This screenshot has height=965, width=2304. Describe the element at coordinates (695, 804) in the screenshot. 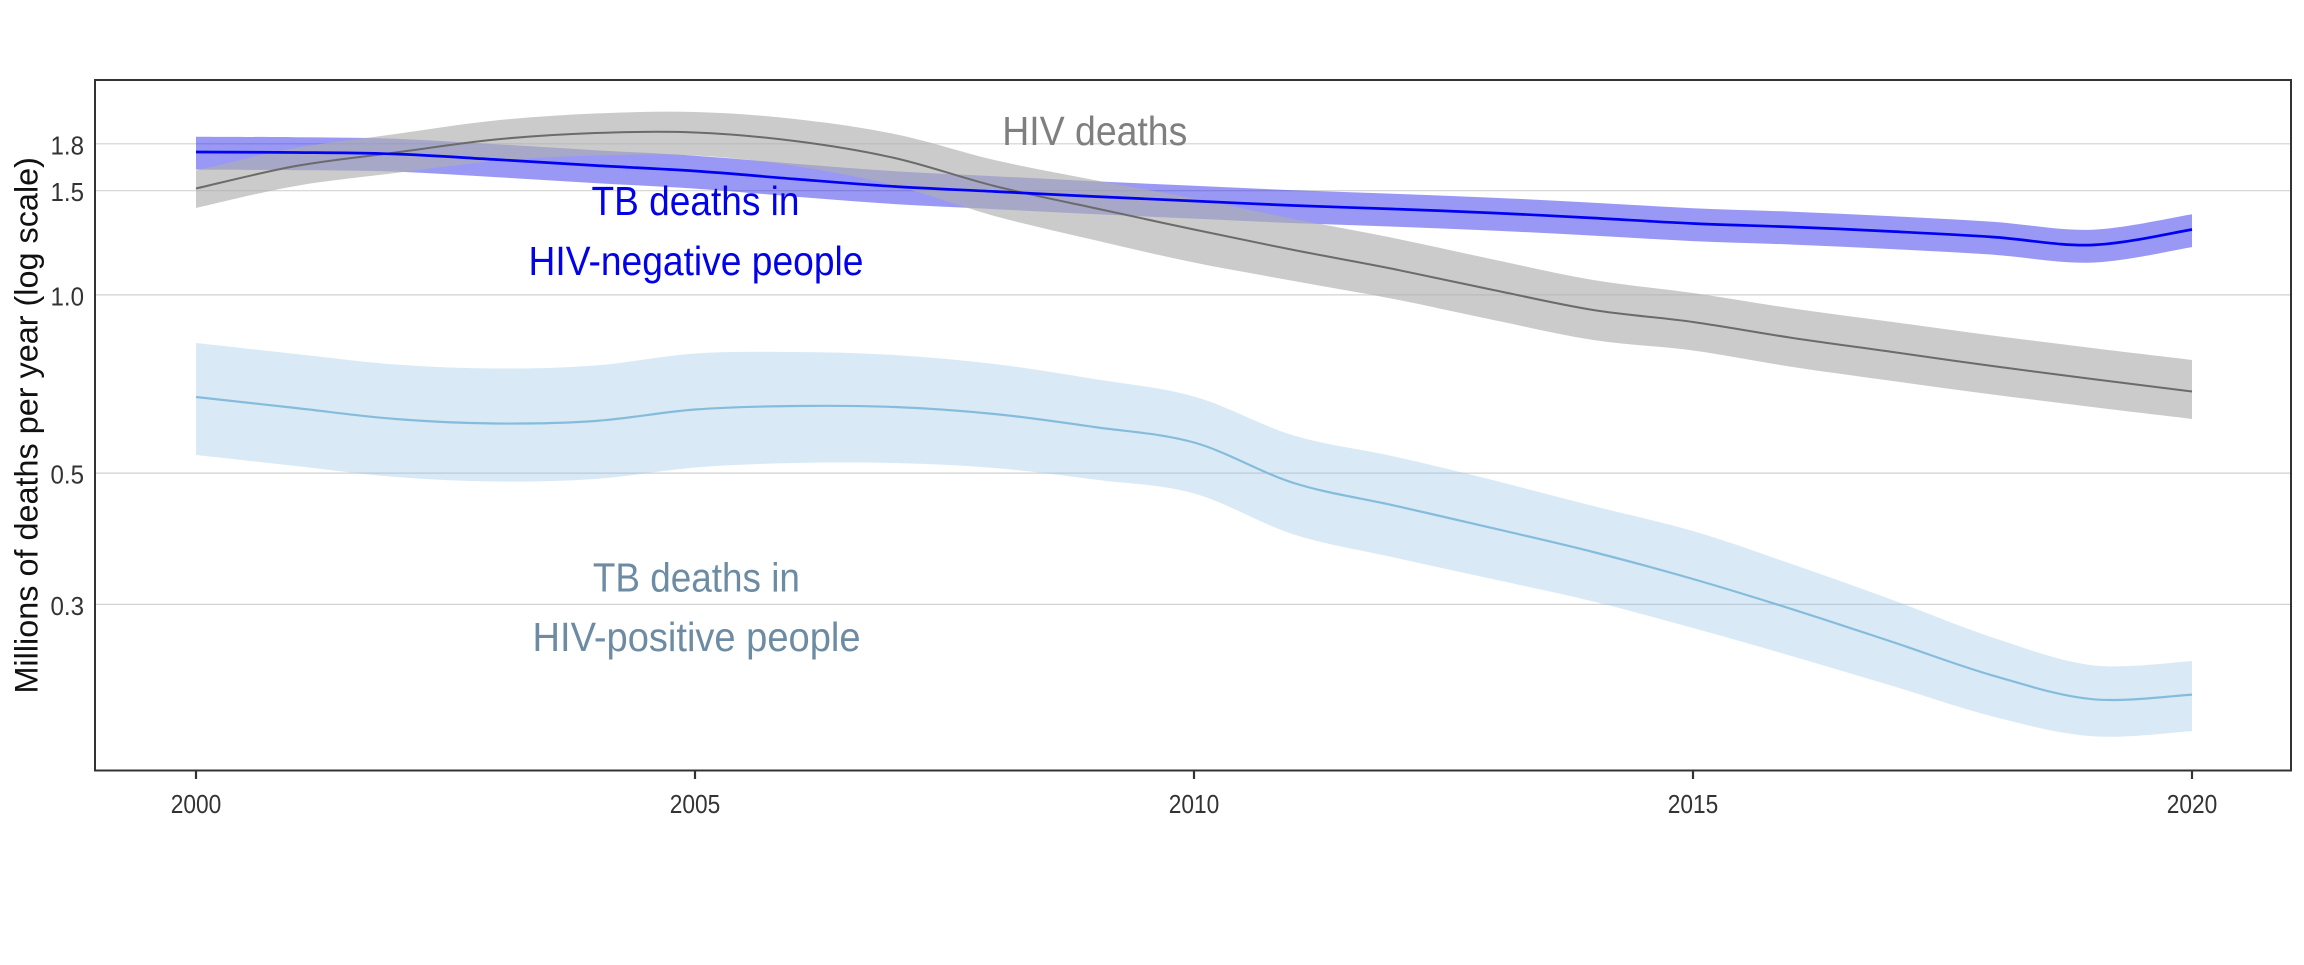

I see `svg-text: 2005` at that location.